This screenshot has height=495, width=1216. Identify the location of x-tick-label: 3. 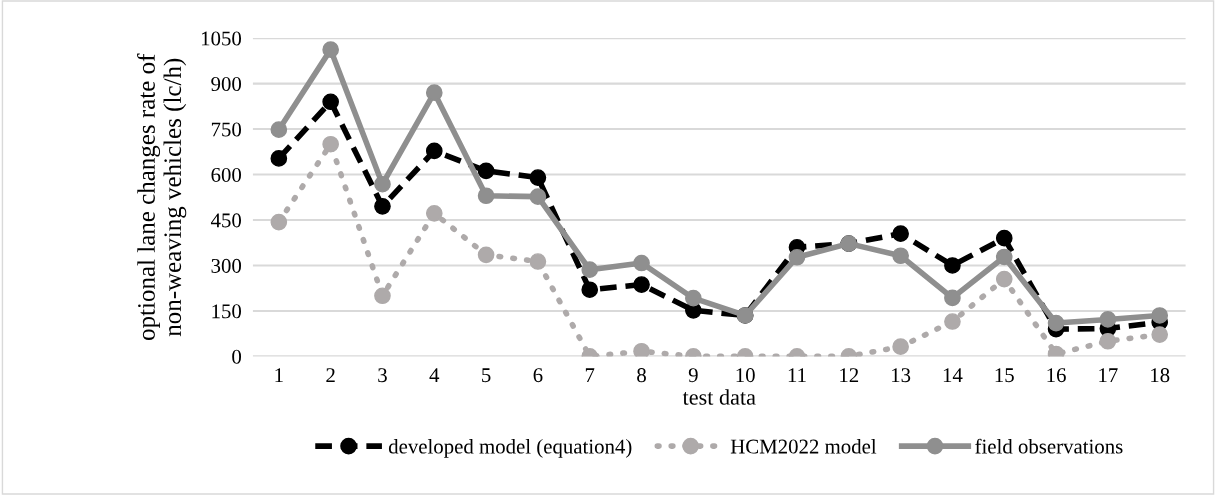
(382, 375).